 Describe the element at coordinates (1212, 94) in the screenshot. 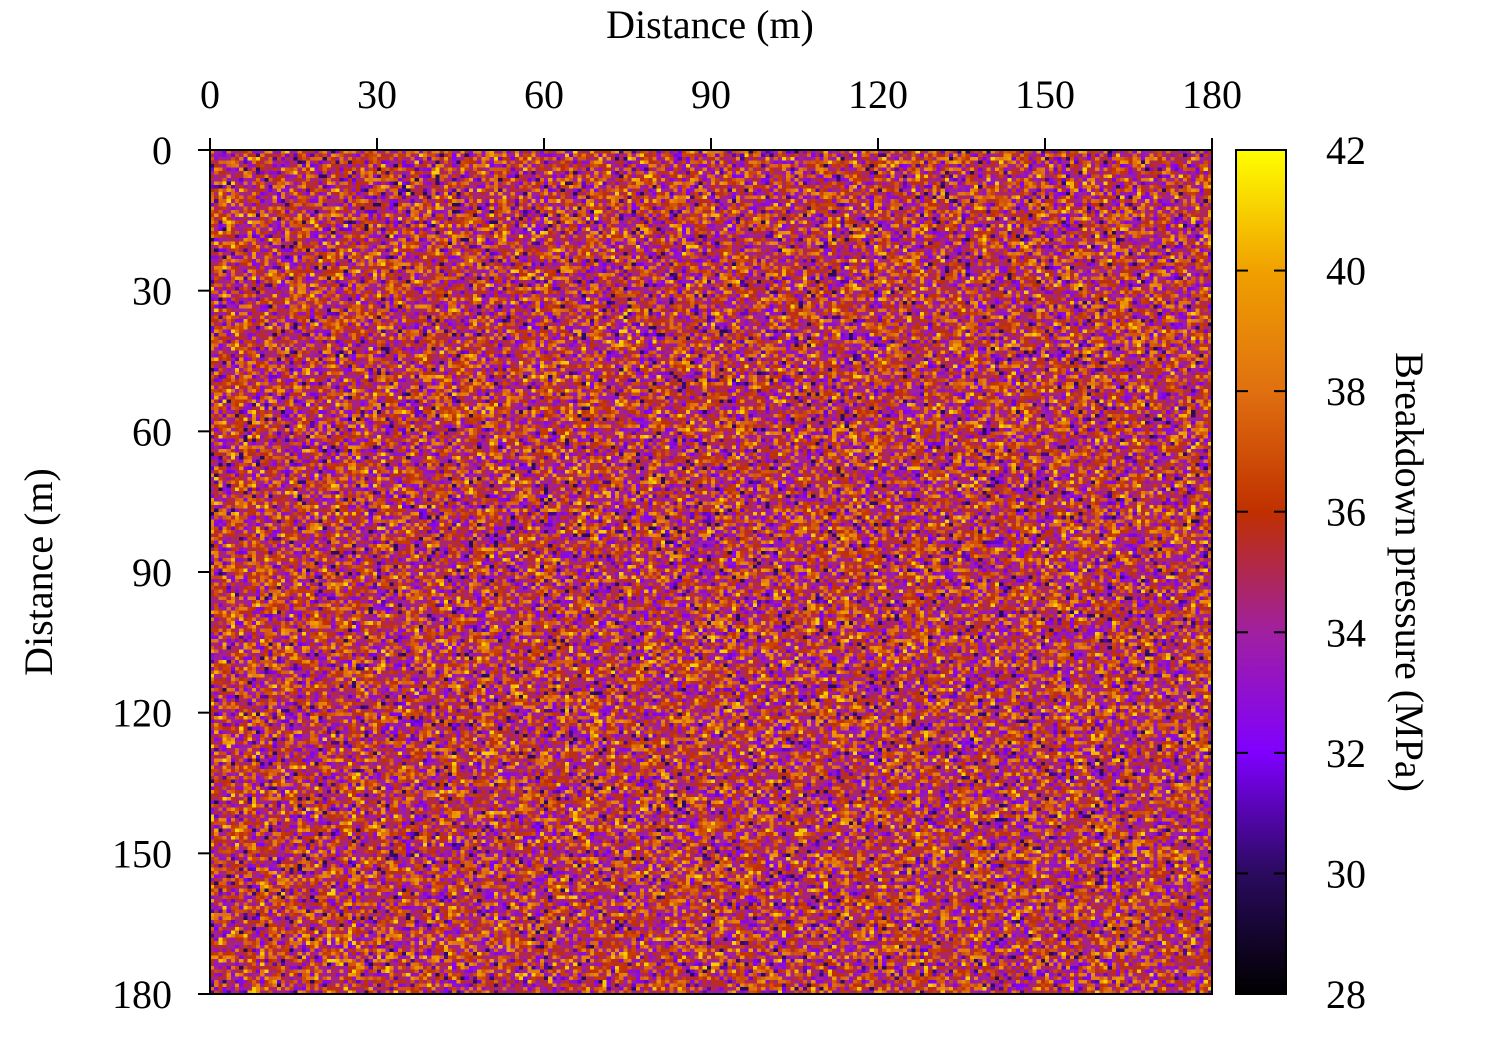

I see `x-tick-label: 180` at that location.